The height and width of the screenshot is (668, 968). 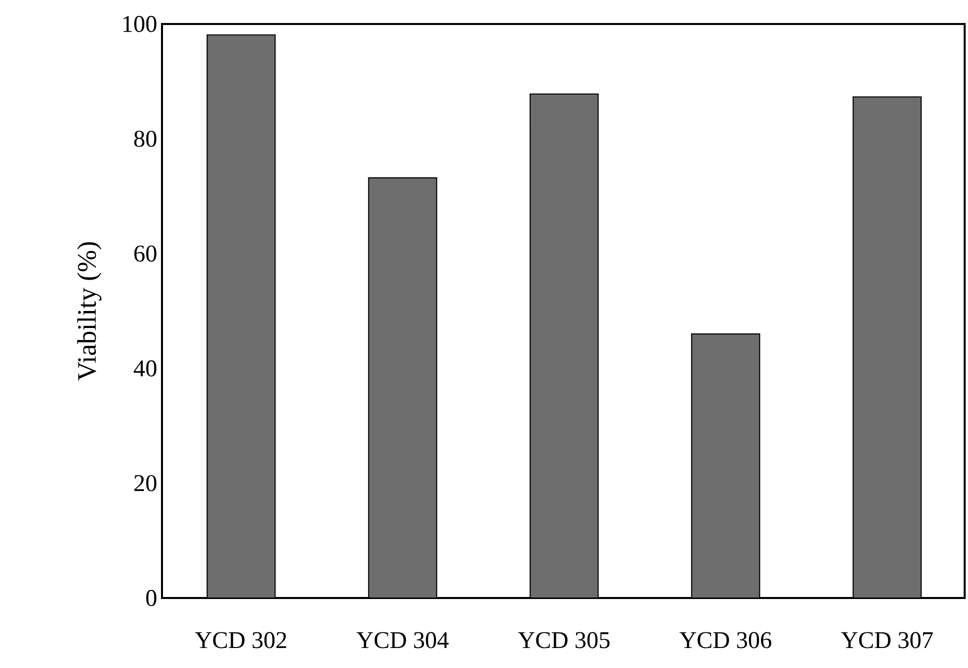 What do you see at coordinates (402, 640) in the screenshot?
I see `x-tick-label: YCD 304` at bounding box center [402, 640].